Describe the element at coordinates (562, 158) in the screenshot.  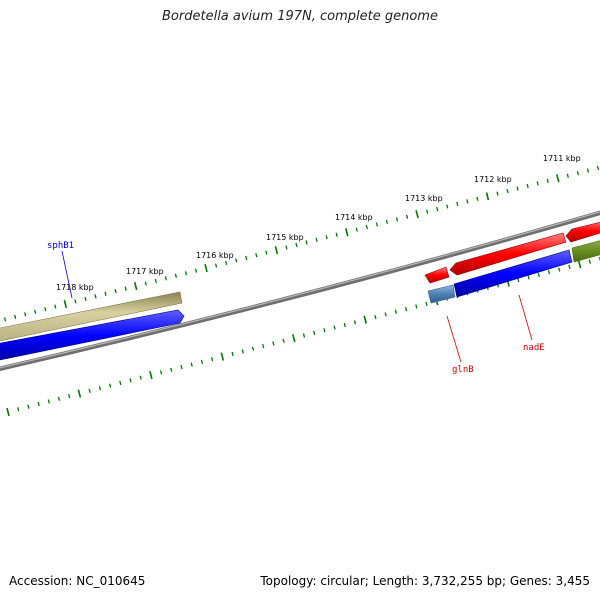
I see `kbp-label-1711: 1711 kbp` at that location.